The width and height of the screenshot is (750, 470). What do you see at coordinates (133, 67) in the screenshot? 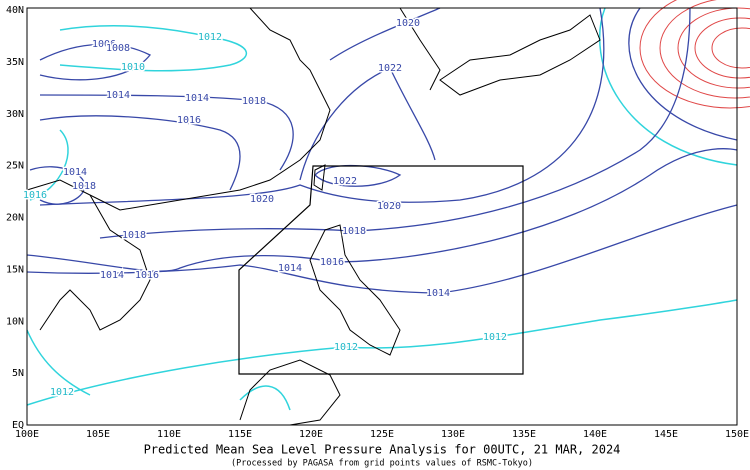
I see `isobar-label: 1010` at bounding box center [133, 67].